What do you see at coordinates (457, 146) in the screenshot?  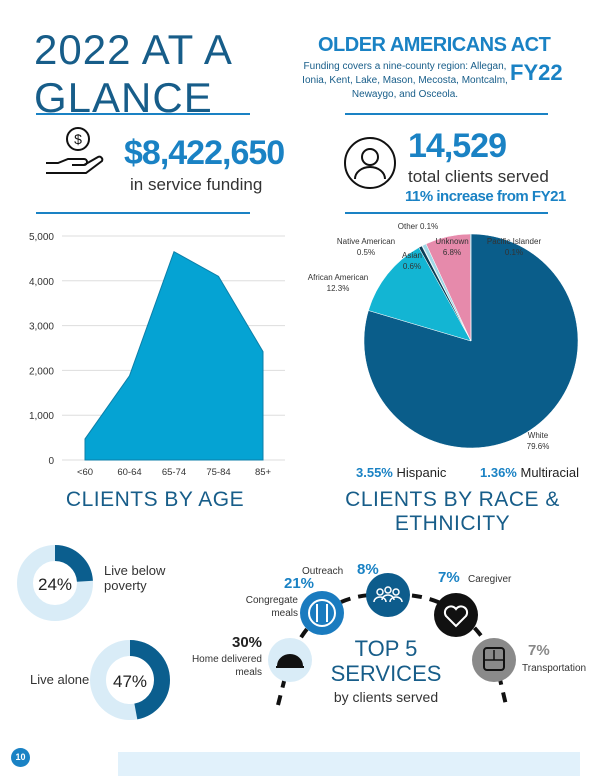 I see `client-count: 14,529` at bounding box center [457, 146].